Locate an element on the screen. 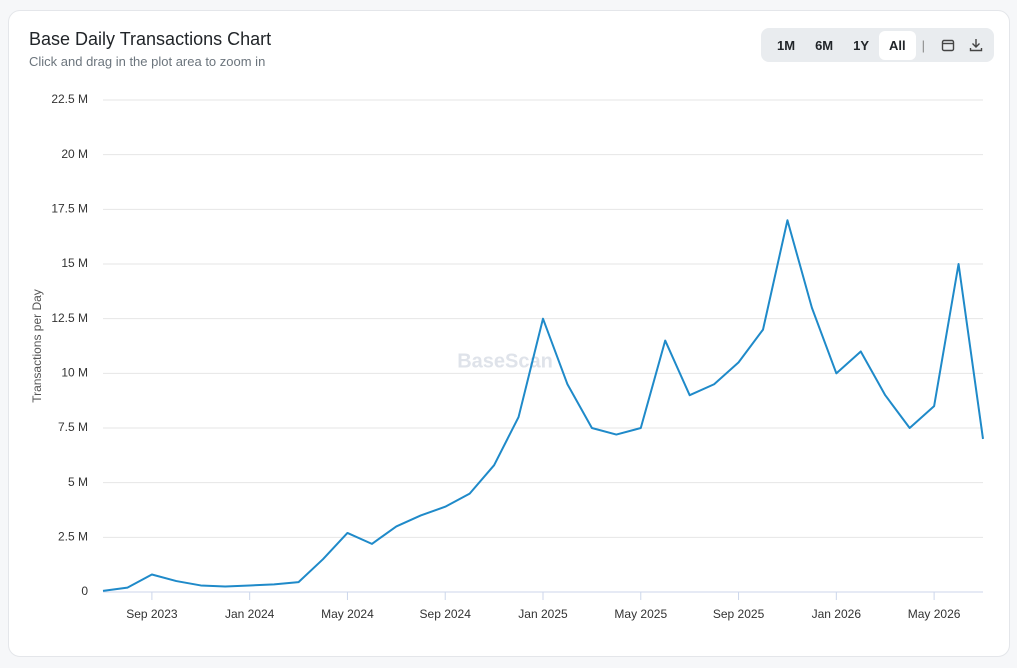 Image resolution: width=1017 pixels, height=668 pixels. y-tick-label: 0 is located at coordinates (84, 591).